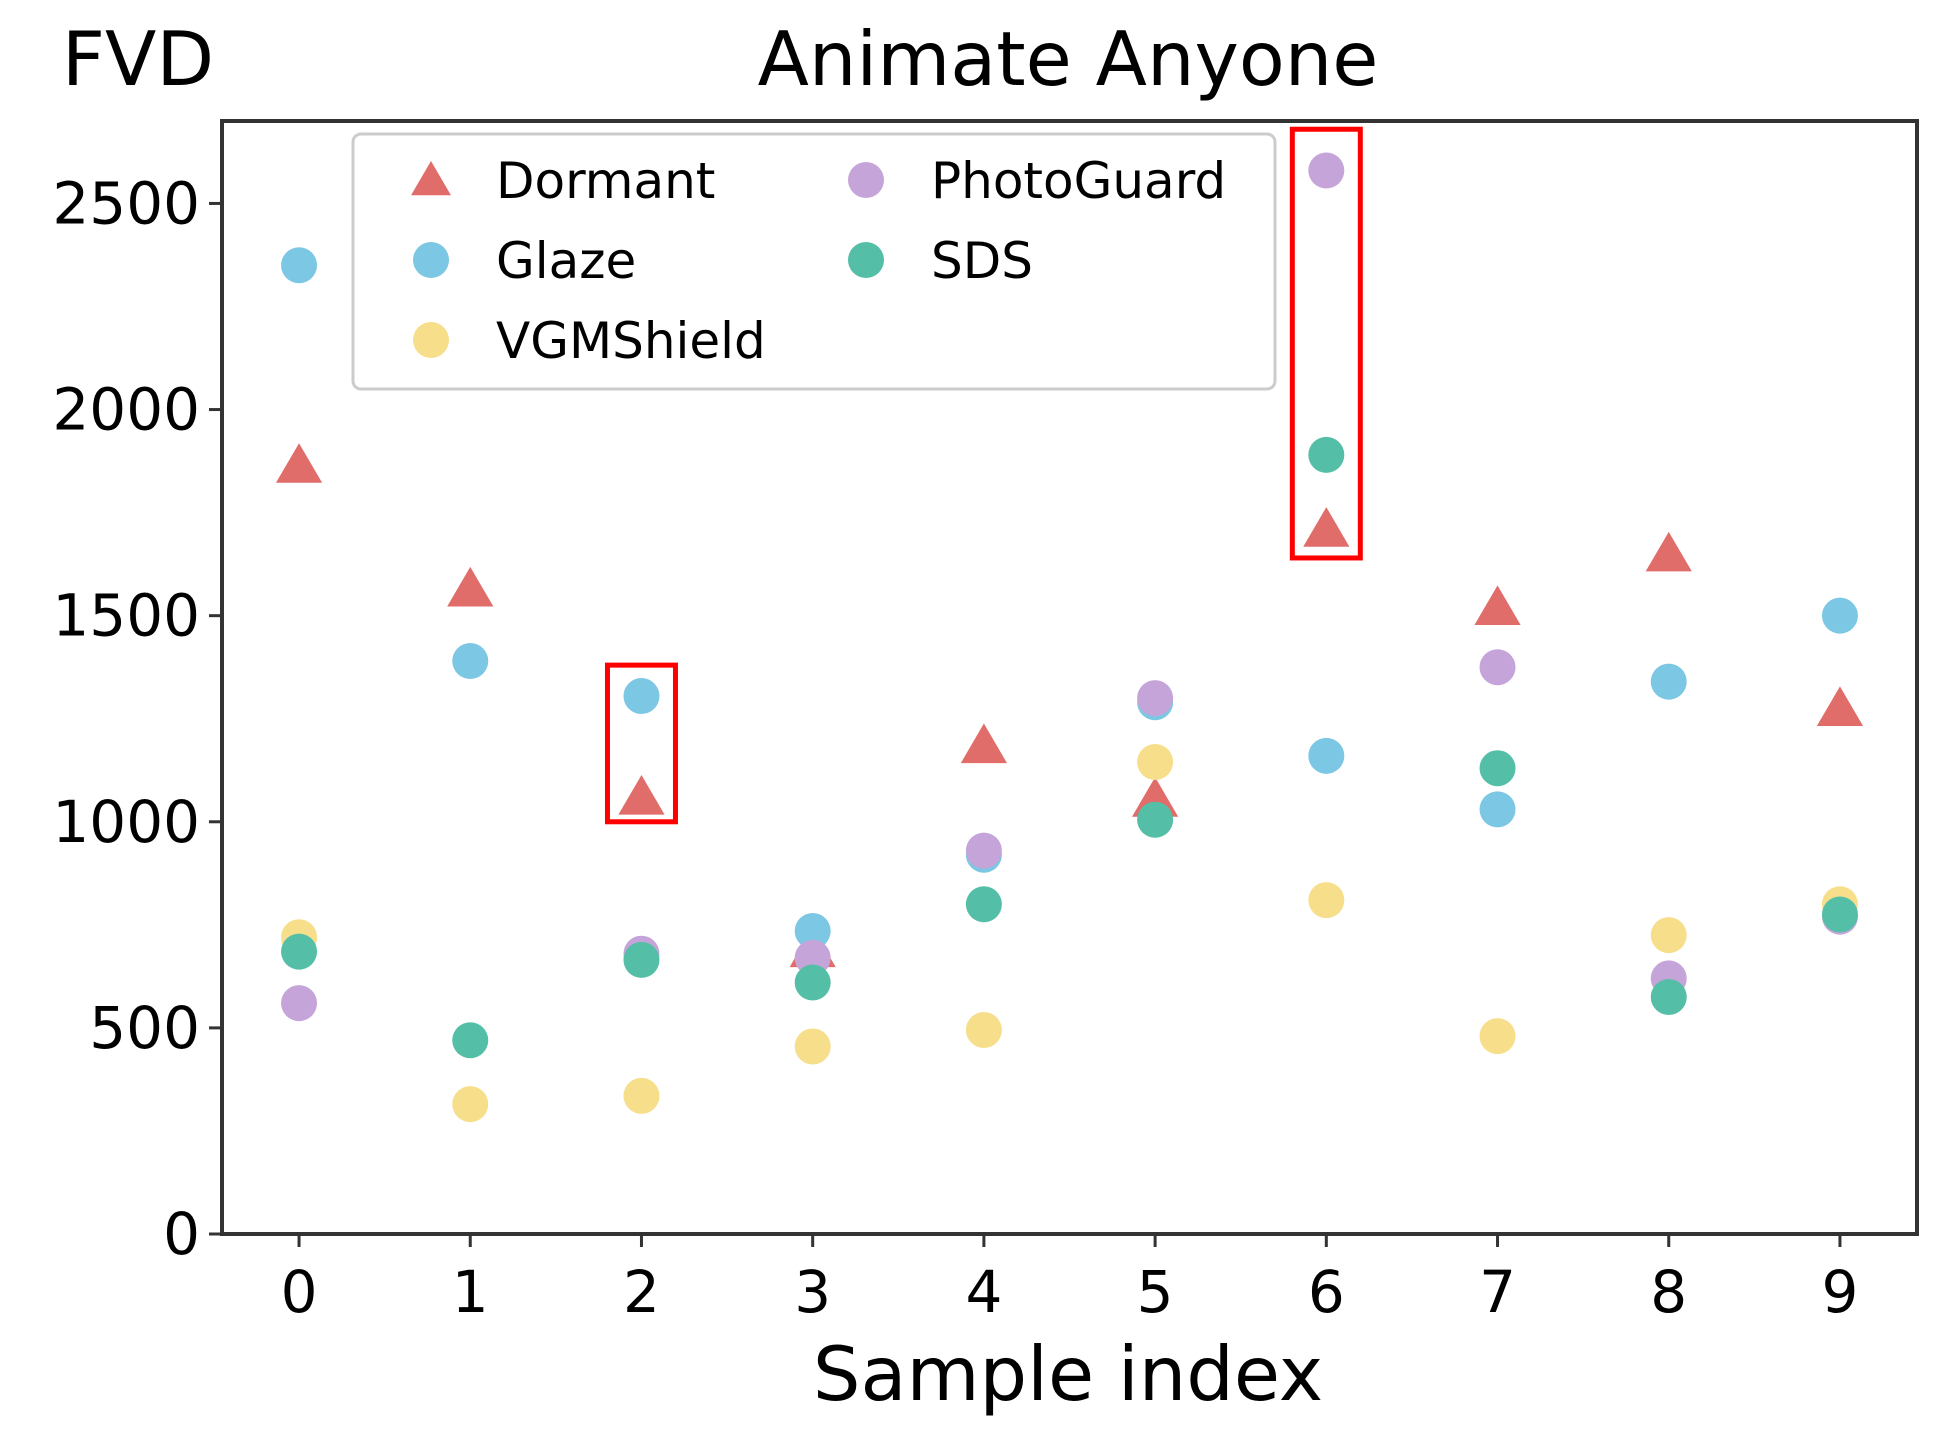 The width and height of the screenshot is (1936, 1441). Describe the element at coordinates (641, 1292) in the screenshot. I see `x-tick-label: 2` at that location.